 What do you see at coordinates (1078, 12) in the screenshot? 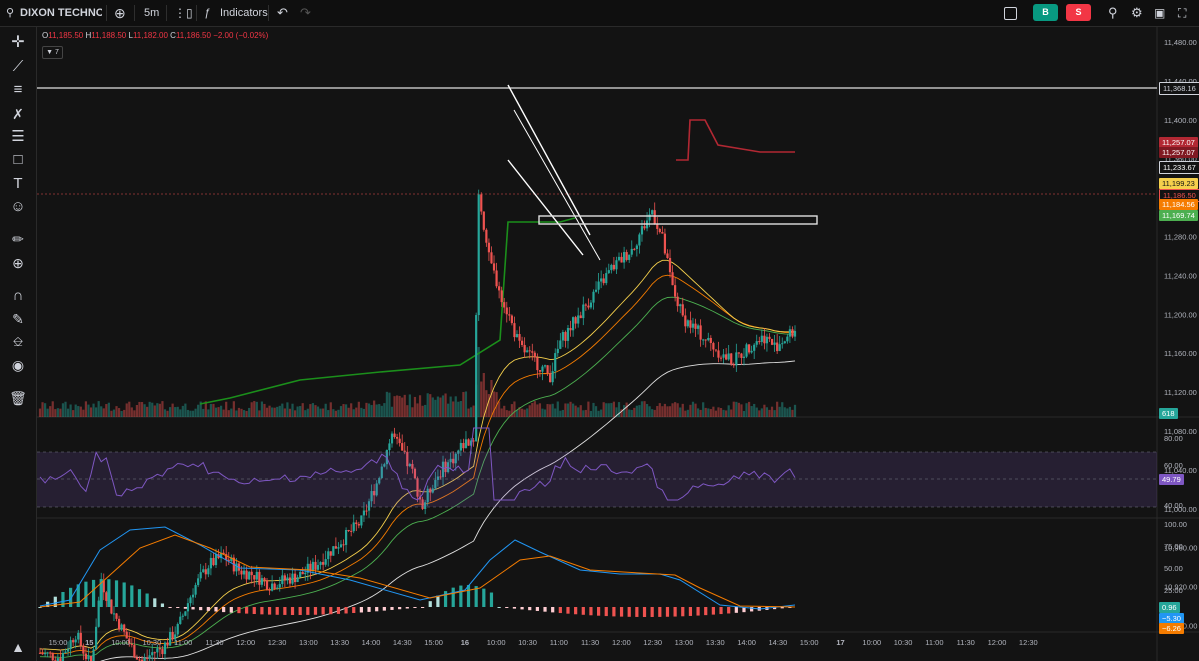
I see `sell-button: S` at bounding box center [1078, 12].